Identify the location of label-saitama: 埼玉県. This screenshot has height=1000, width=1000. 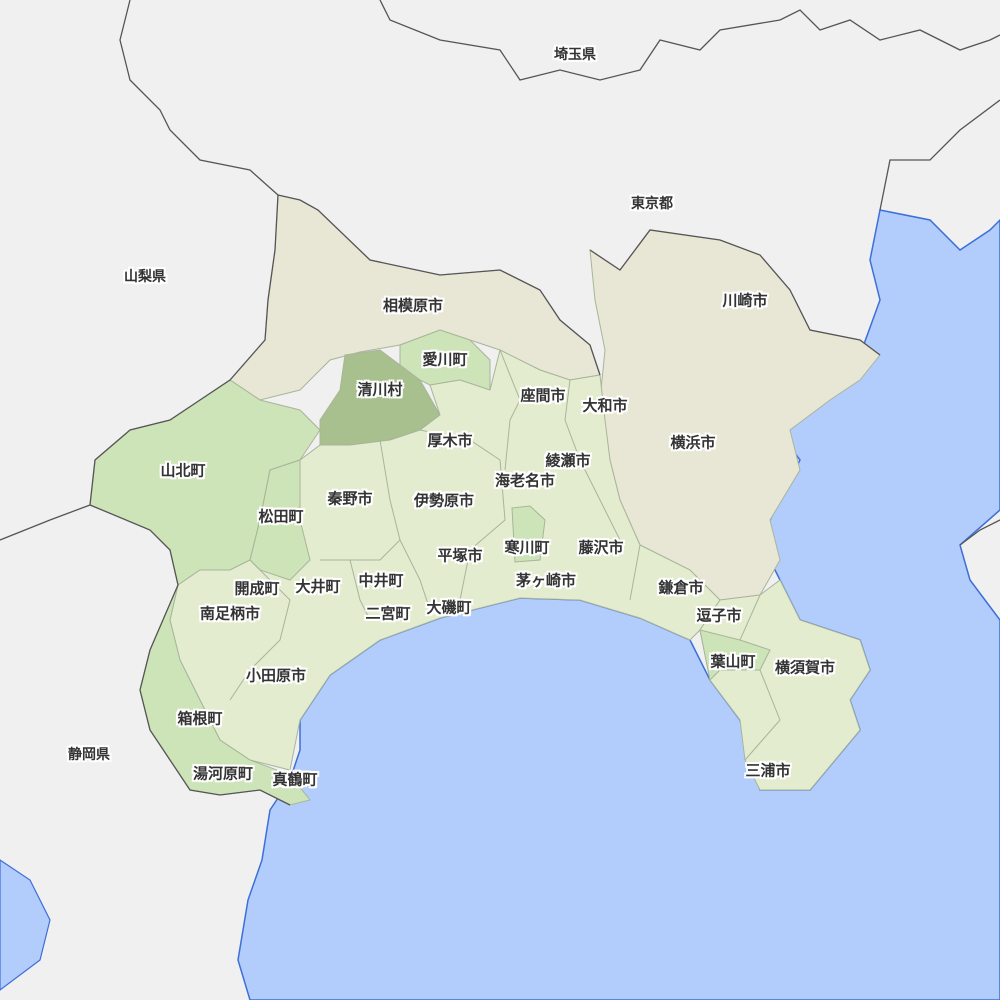
(575, 55).